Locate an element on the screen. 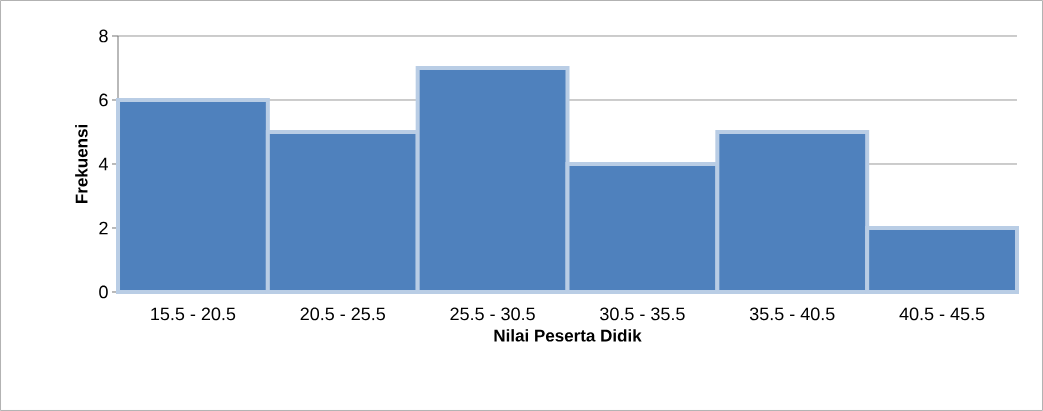  y-tick-label: 2 is located at coordinates (103, 228).